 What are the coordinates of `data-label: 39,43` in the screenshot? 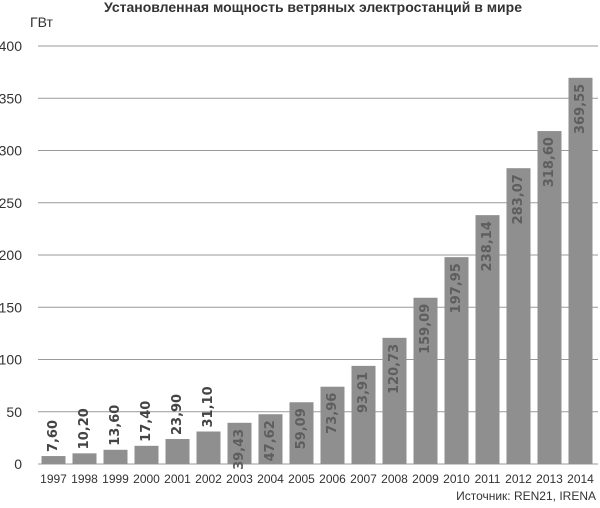 It's located at (239, 449).